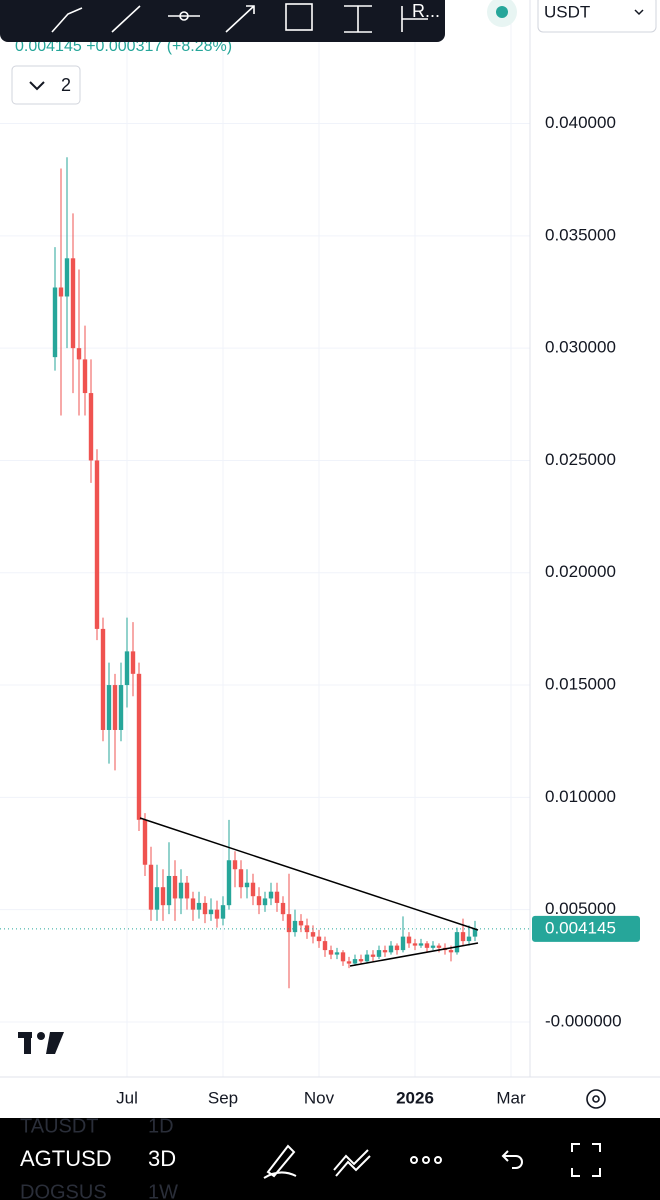  Describe the element at coordinates (199, 46) in the screenshot. I see `header-change-pct: (+8.28%)` at that location.